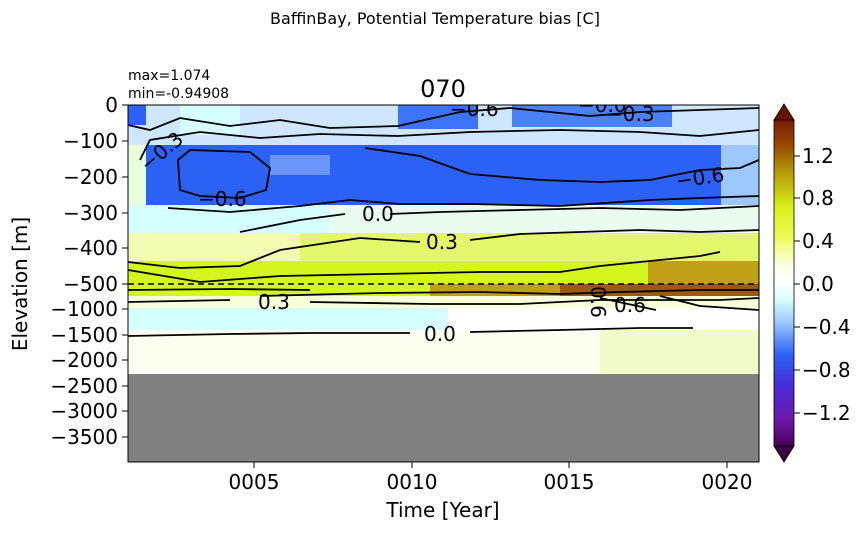 The width and height of the screenshot is (867, 533). I want to click on band-olive, so click(703, 272).